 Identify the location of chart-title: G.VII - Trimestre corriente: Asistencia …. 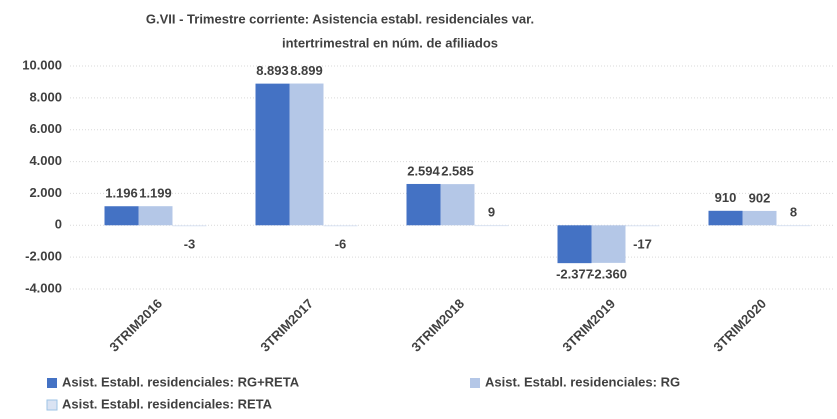
(340, 18).